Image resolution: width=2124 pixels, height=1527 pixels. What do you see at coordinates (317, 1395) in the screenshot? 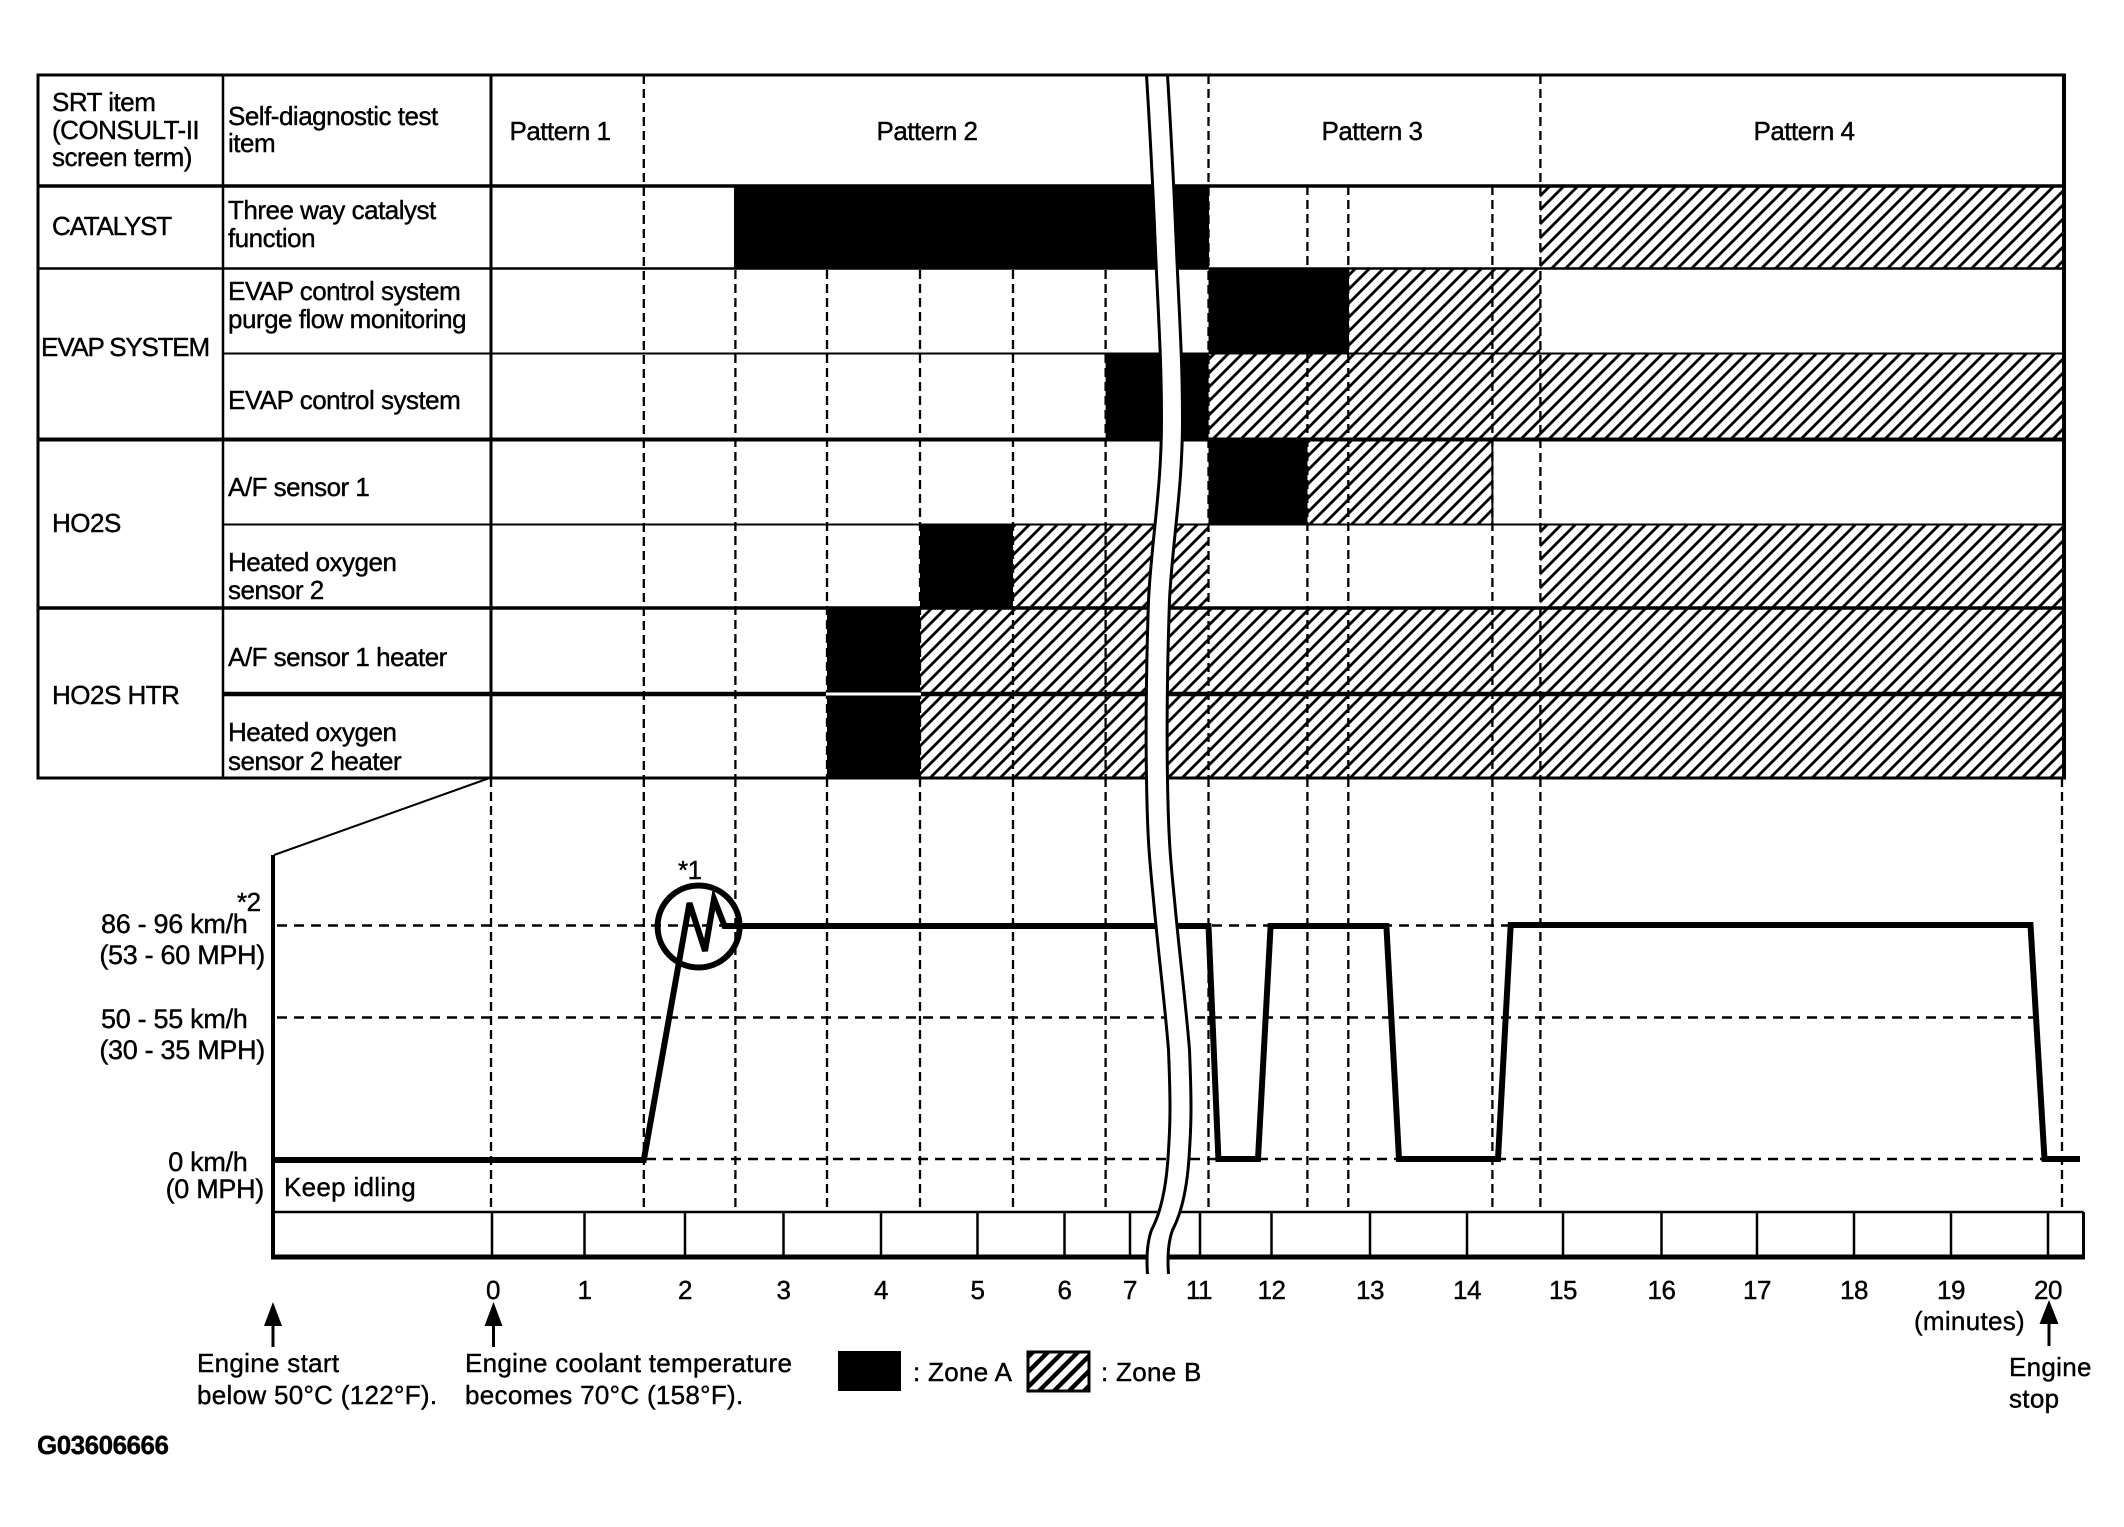
I see `svg-text: below 50°C (122°F).` at bounding box center [317, 1395].